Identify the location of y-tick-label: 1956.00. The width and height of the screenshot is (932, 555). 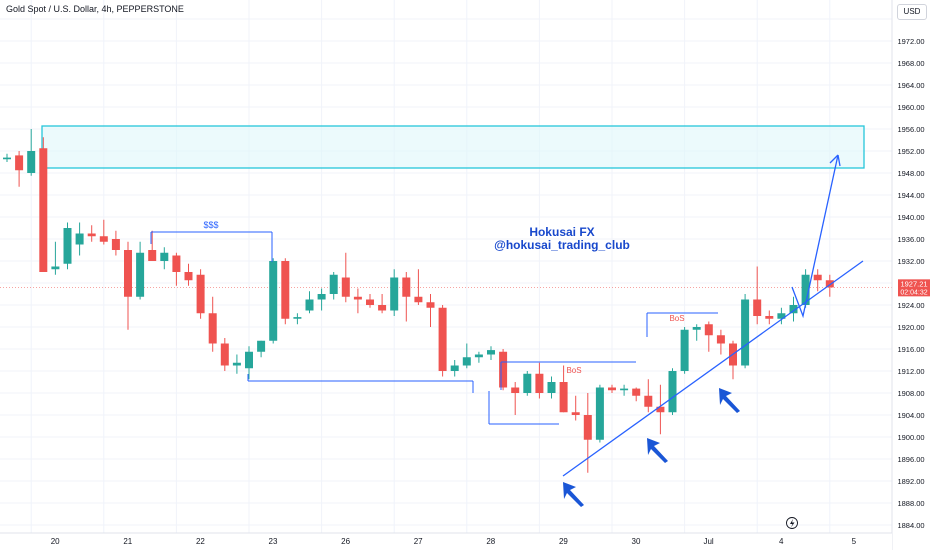
(910, 129).